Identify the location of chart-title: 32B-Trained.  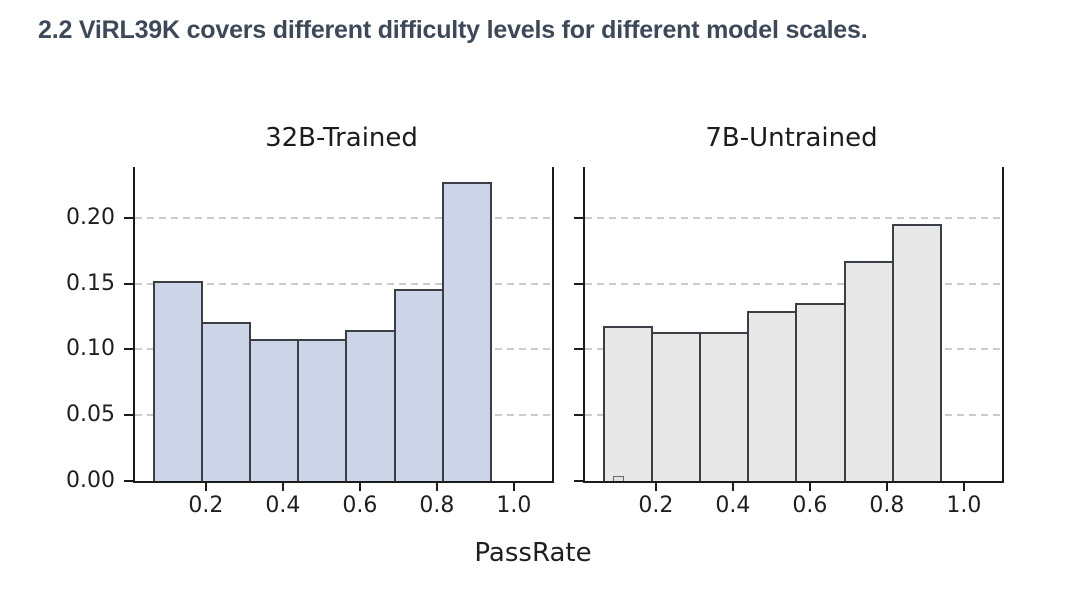
(341, 138).